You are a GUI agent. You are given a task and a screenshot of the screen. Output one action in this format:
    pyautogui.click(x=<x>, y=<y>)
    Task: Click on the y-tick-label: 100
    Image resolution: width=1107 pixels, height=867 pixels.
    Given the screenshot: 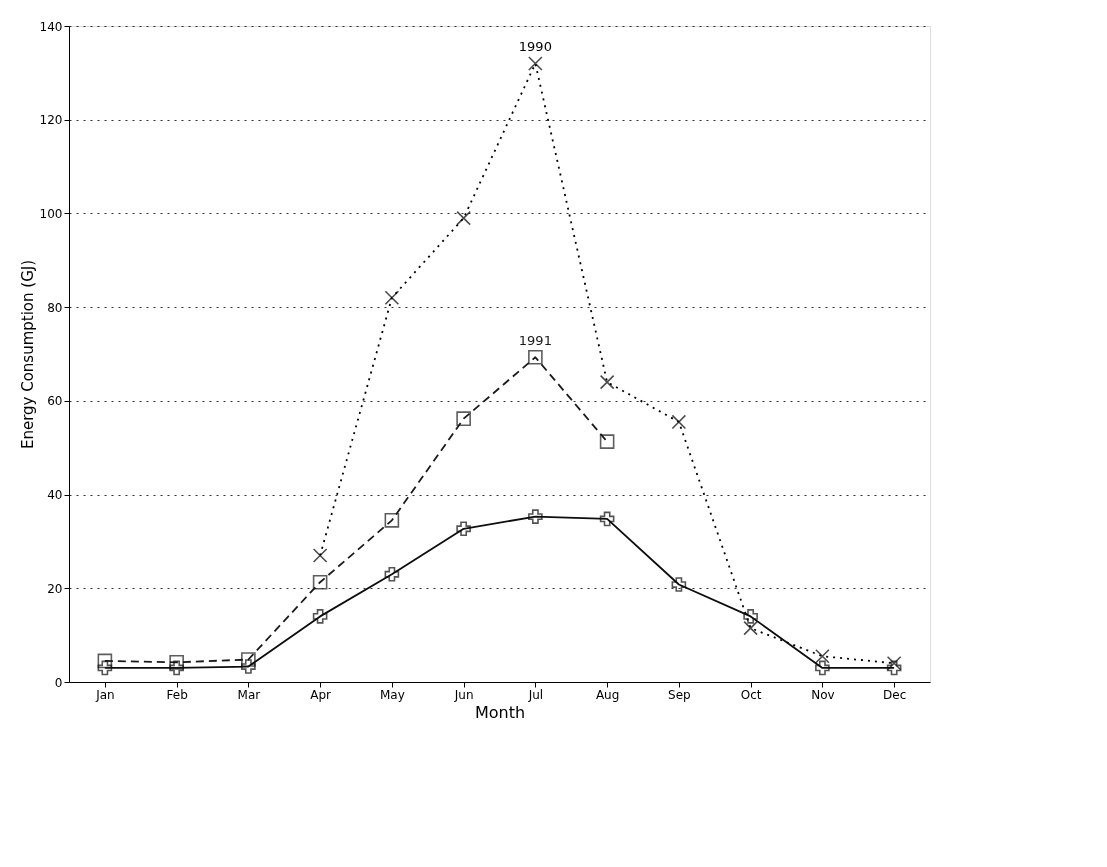 What is the action you would take?
    pyautogui.click(x=51, y=213)
    